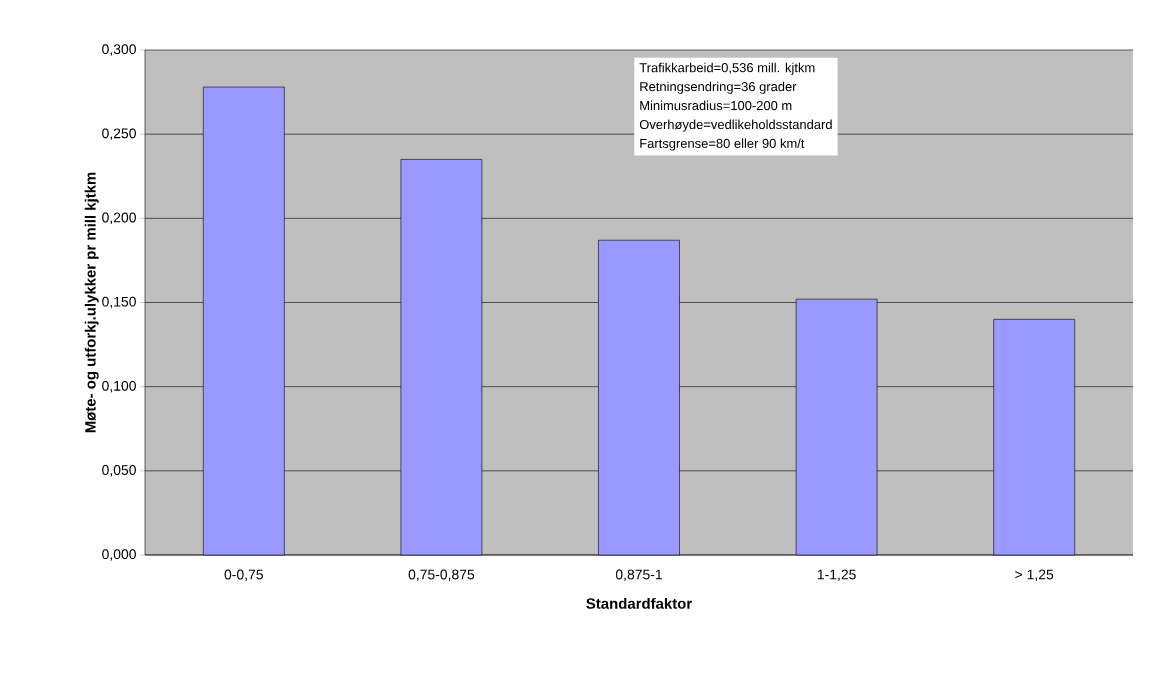 The width and height of the screenshot is (1149, 673). Describe the element at coordinates (119, 302) in the screenshot. I see `y-tick-label: 0,150` at that location.